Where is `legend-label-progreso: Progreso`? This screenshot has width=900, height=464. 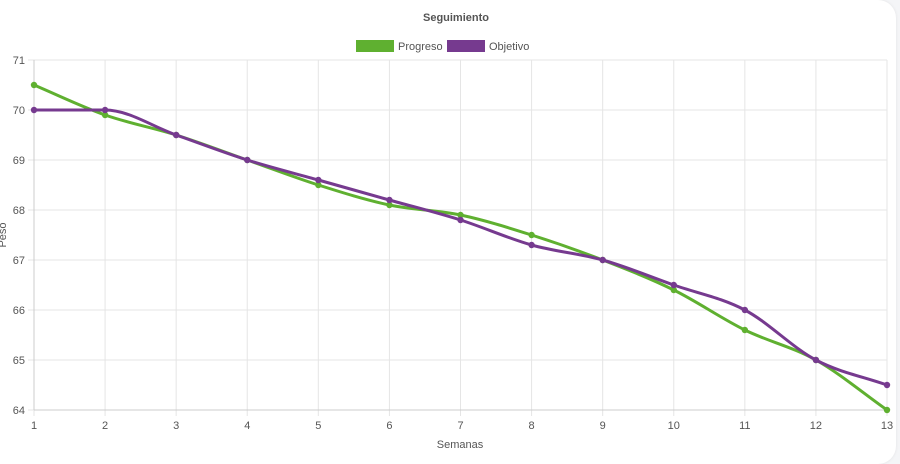 legend-label-progreso: Progreso is located at coordinates (420, 47).